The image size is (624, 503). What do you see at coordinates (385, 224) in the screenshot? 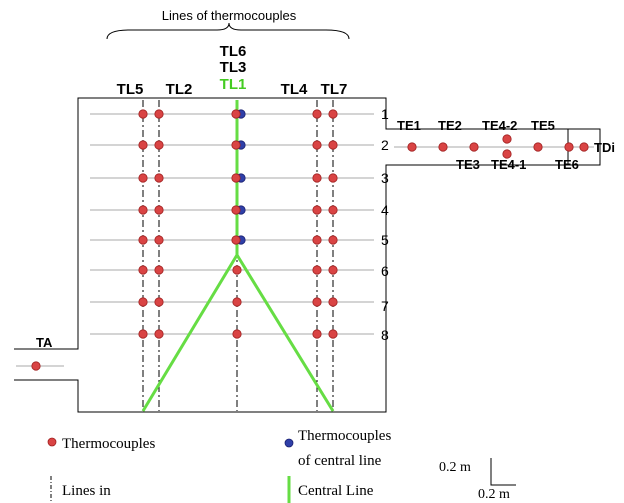
I see `level-numbers: 1 2 3 4 5 6 7 8` at bounding box center [385, 224].